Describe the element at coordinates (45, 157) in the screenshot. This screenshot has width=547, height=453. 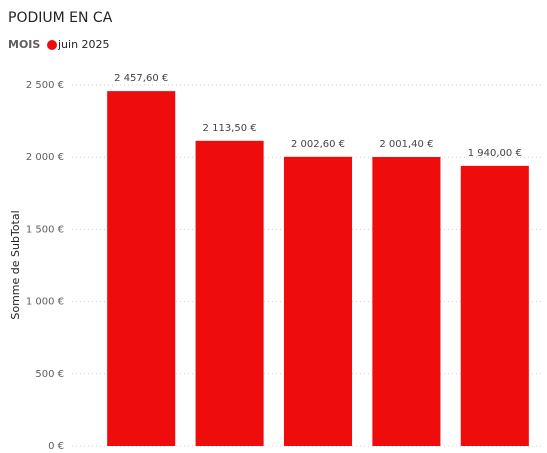
I see `y-tick-label: 2 000 €` at that location.